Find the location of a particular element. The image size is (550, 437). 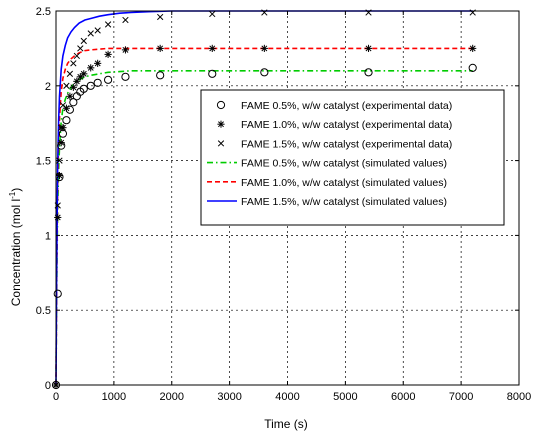

y-axis-label: Concentration (mol l-1) is located at coordinates (15, 247).